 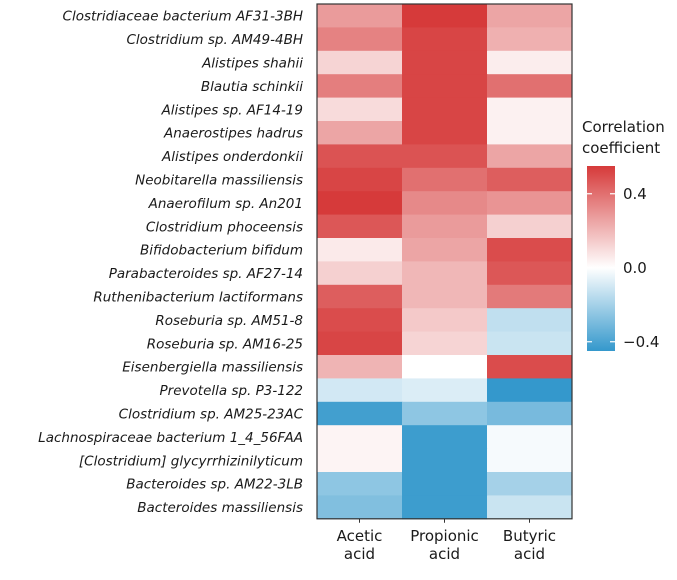 What do you see at coordinates (641, 342) in the screenshot?
I see `legend-tick-label: −0.4` at bounding box center [641, 342].